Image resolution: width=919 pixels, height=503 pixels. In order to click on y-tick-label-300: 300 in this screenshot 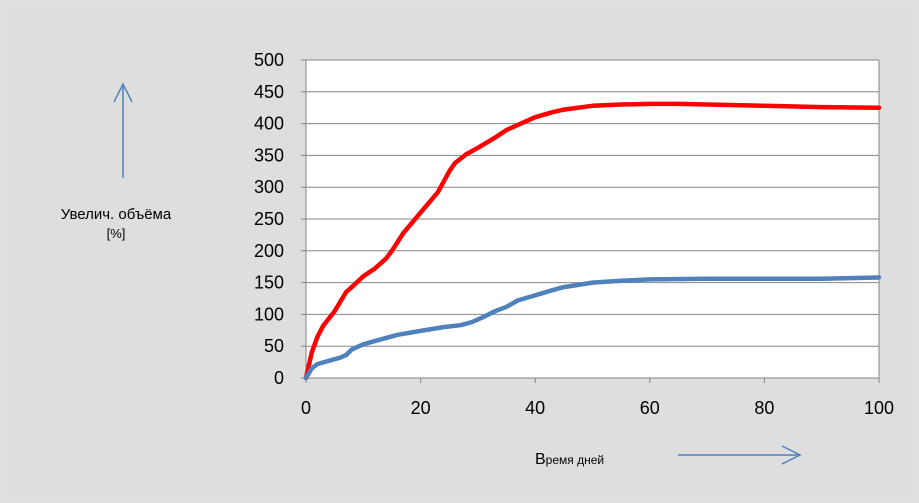, I will do `click(269, 187)`.